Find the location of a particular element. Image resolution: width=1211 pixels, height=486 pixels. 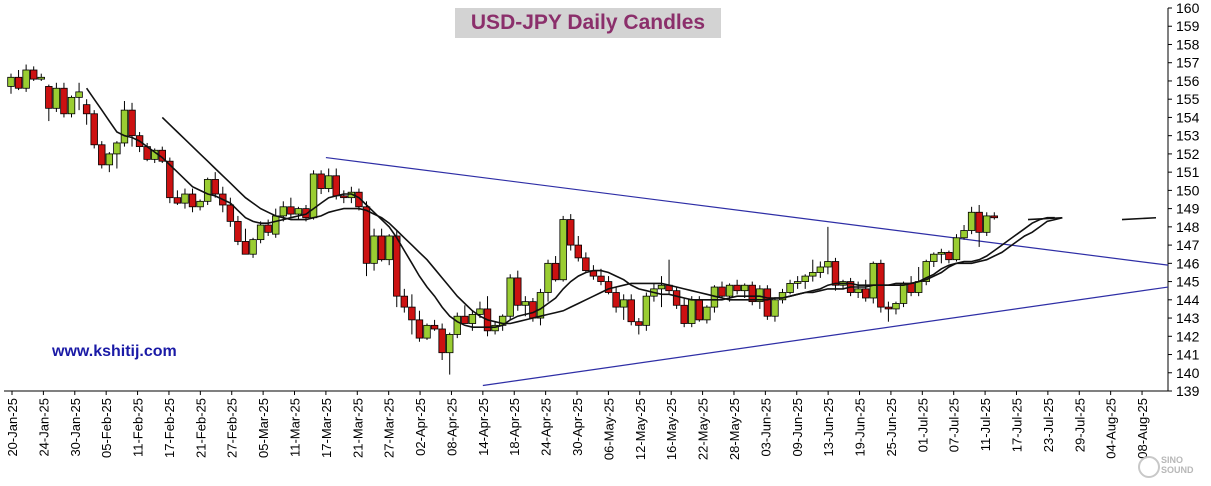

x-tick-label: 24-Apr-25 is located at coordinates (546, 427).